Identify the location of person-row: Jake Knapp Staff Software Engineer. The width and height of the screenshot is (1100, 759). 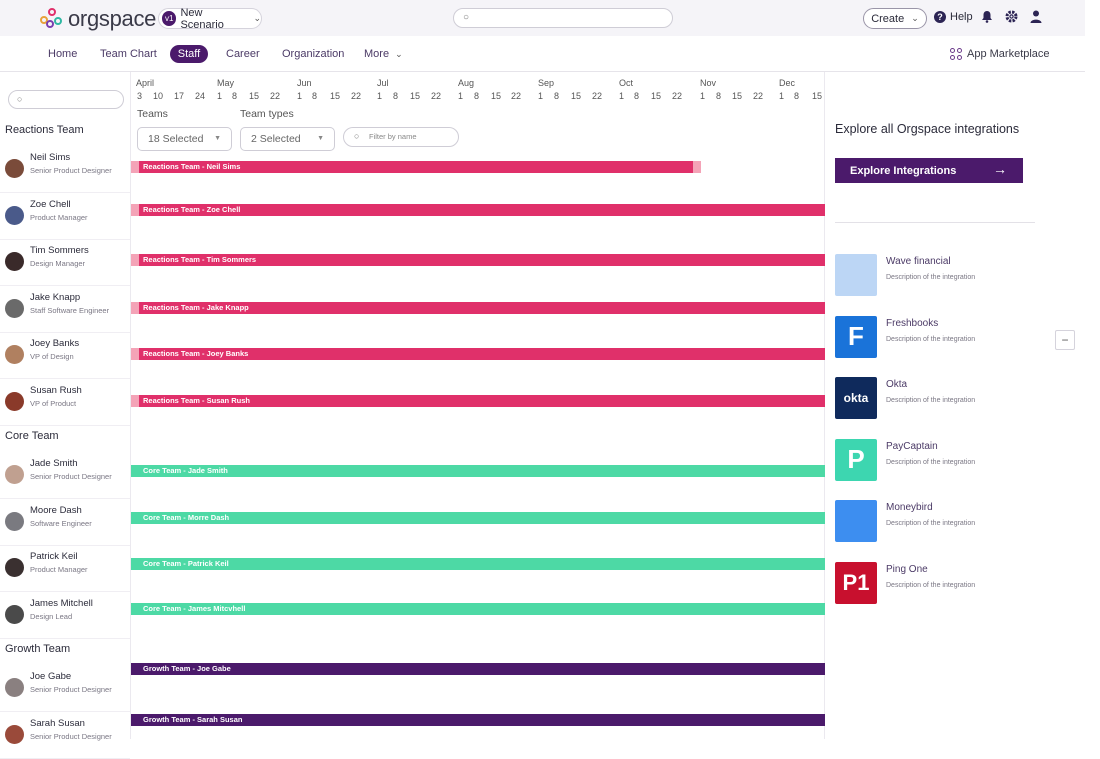
(65, 310).